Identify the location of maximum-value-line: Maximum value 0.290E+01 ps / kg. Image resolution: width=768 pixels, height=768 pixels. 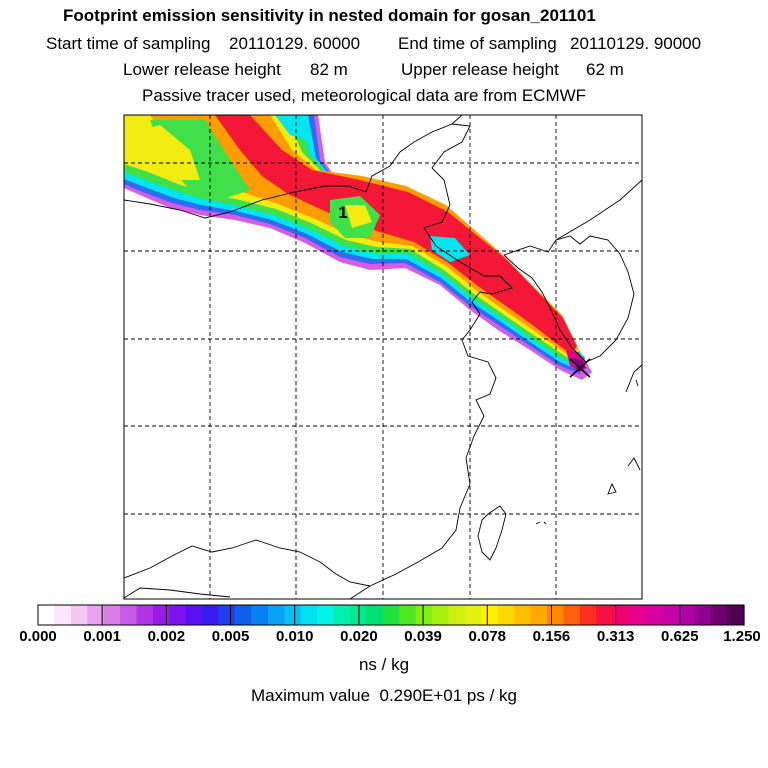
(384, 696).